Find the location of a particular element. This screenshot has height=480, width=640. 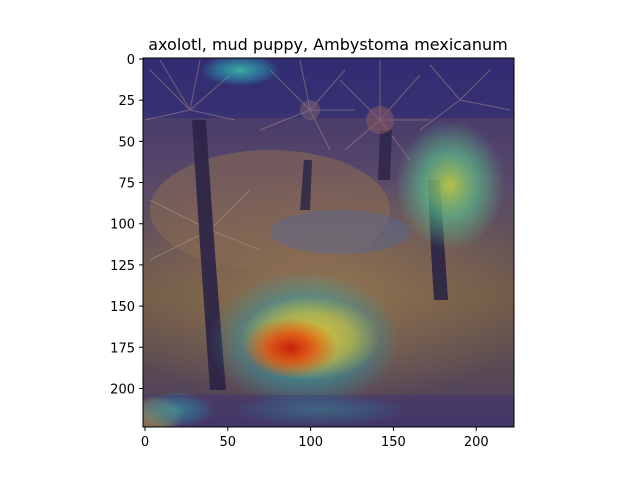

y-tick-label: 125 is located at coordinates (122, 266).